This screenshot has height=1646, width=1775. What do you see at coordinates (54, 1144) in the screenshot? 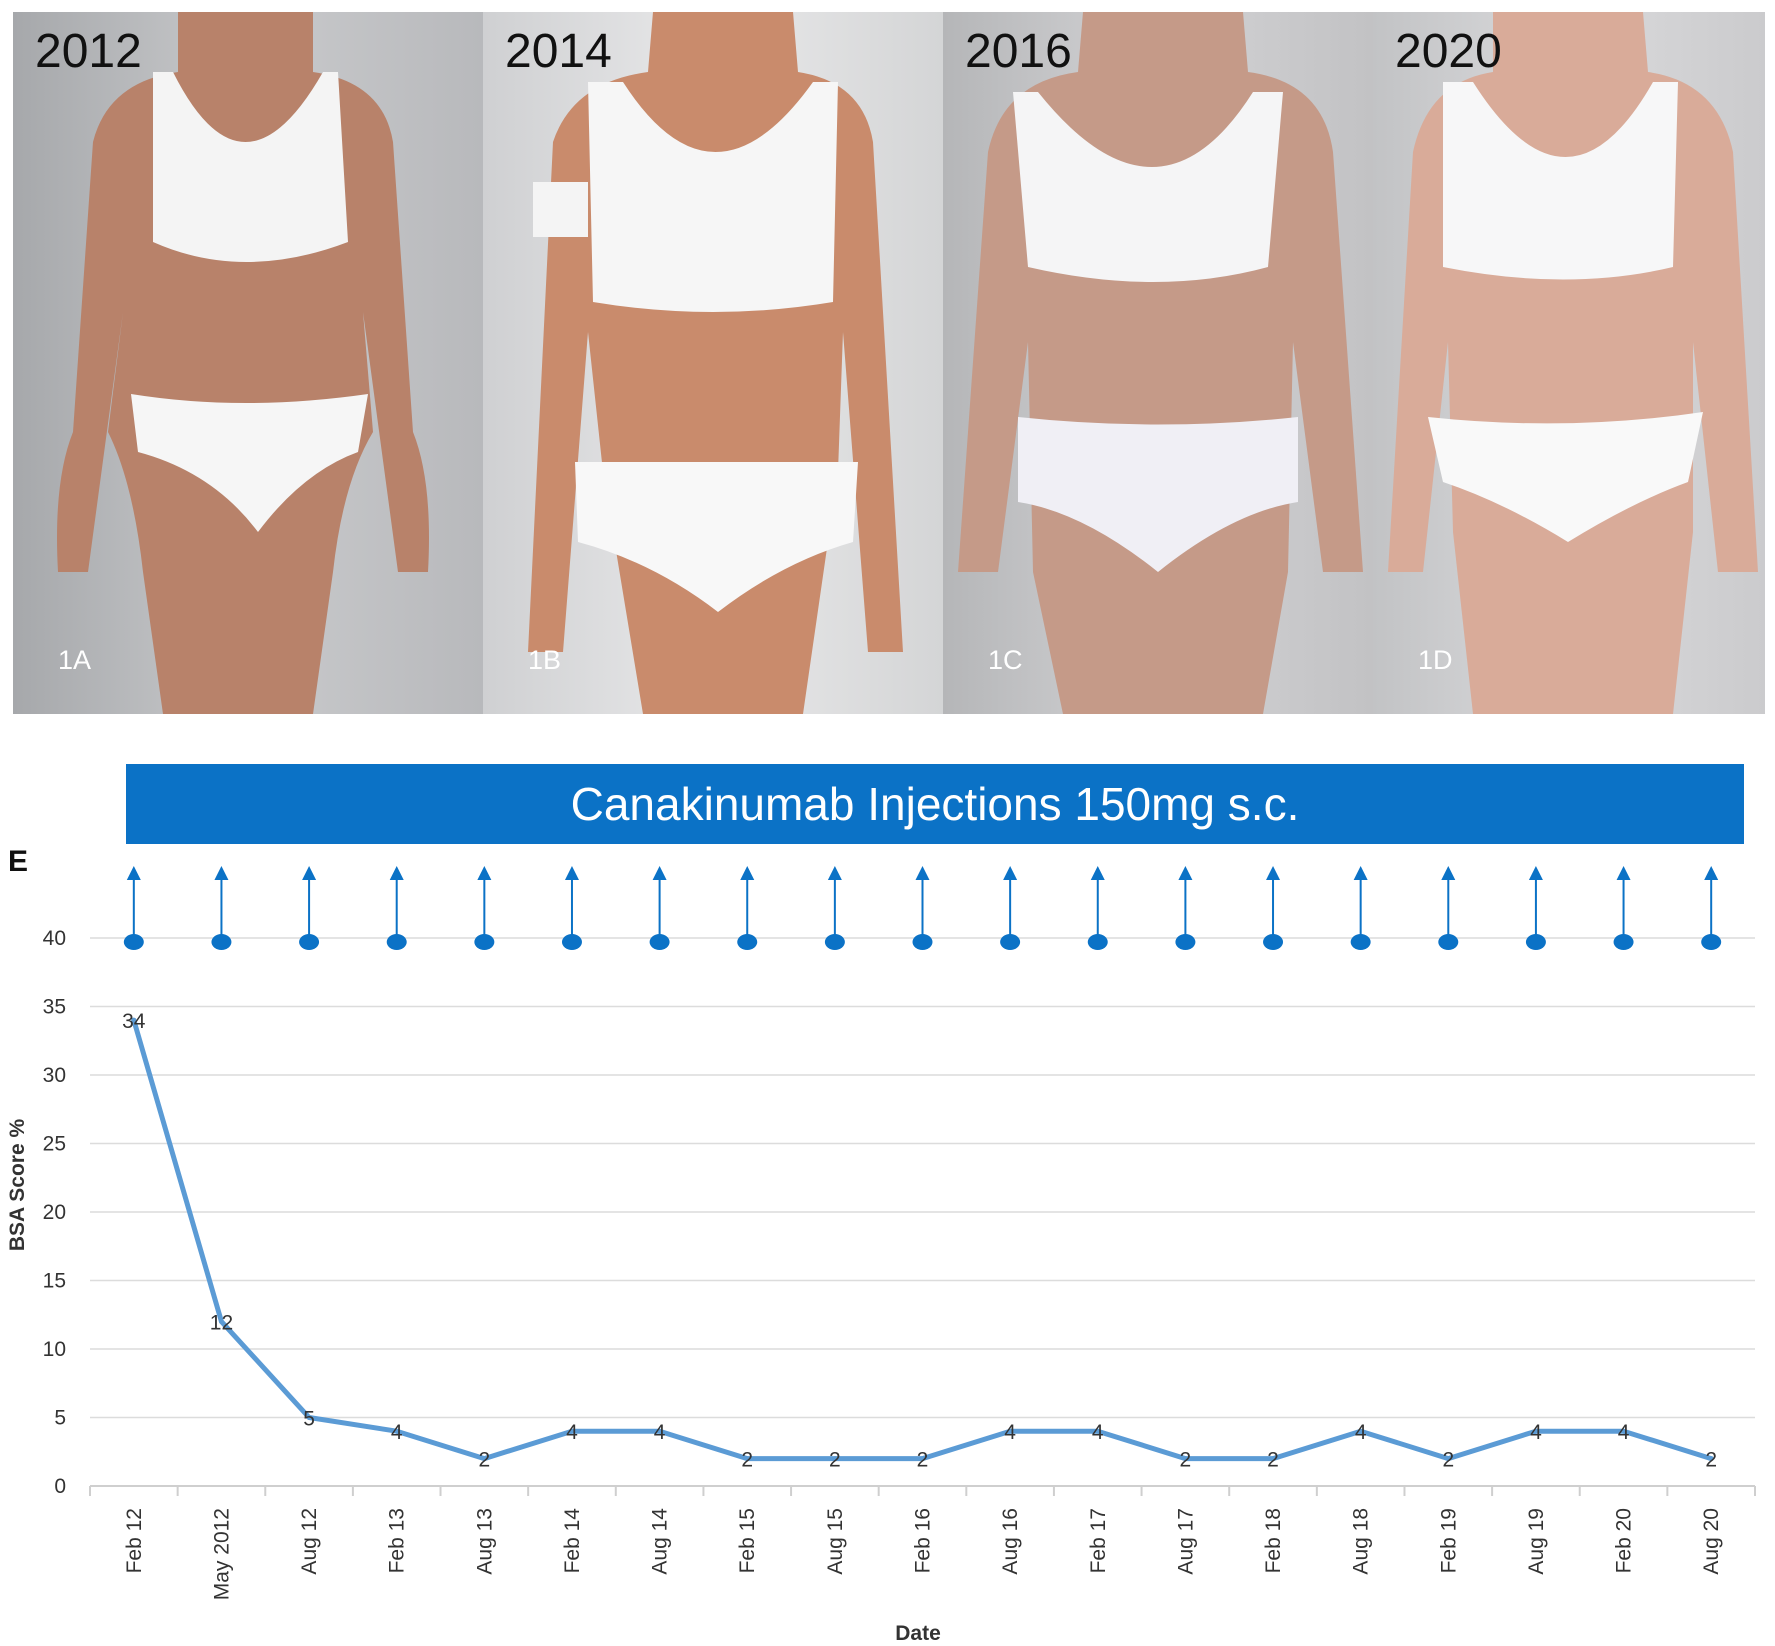
I see `y-tick-label: 25` at bounding box center [54, 1144].